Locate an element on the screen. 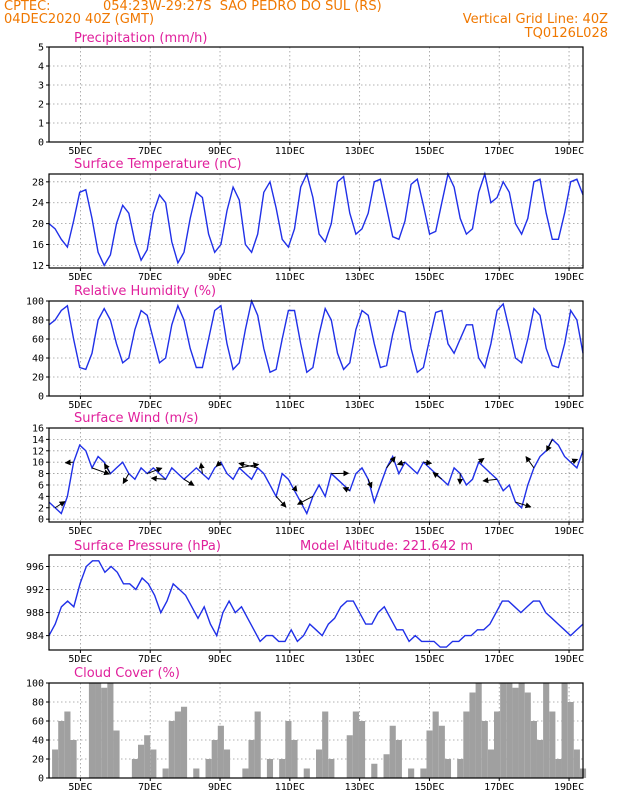 The height and width of the screenshot is (800, 618). wind-ytick-label: 6 is located at coordinates (41, 485).